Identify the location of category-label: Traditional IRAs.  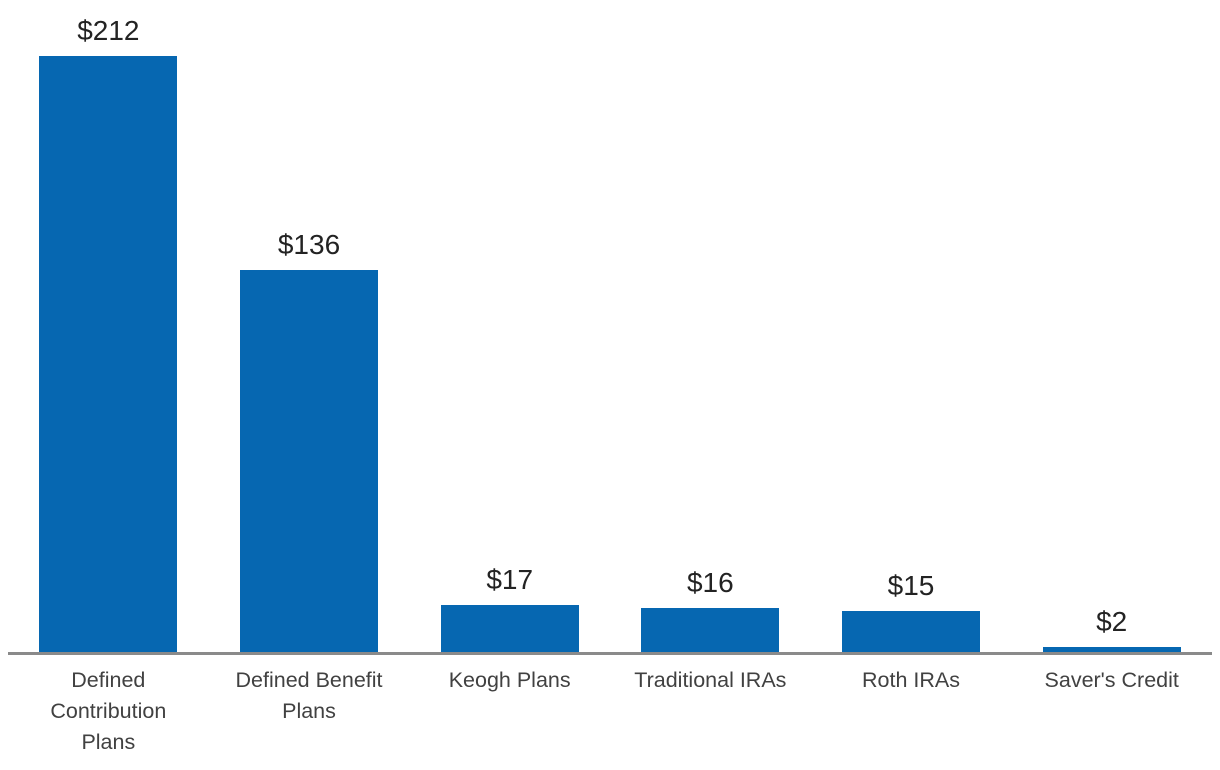
(710, 680).